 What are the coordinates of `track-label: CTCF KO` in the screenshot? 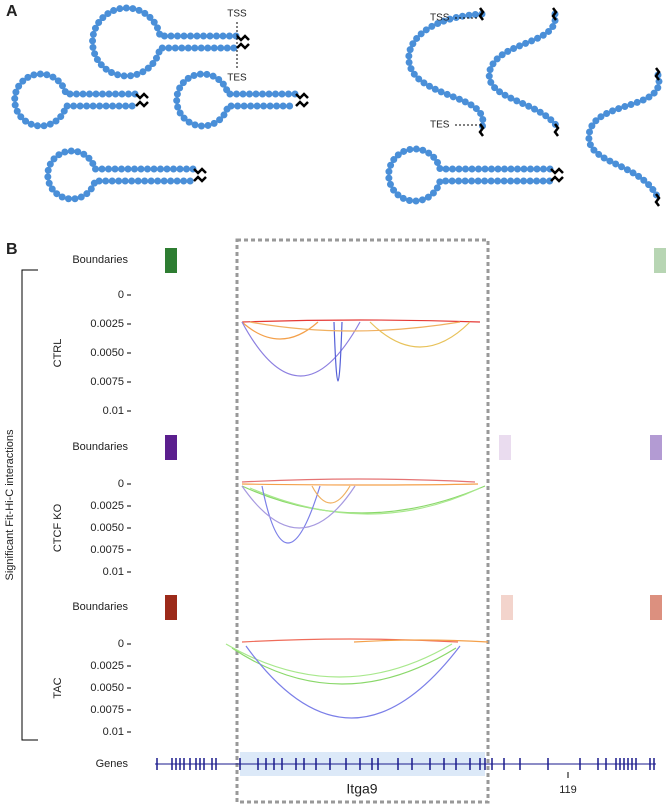 It's located at (58, 527).